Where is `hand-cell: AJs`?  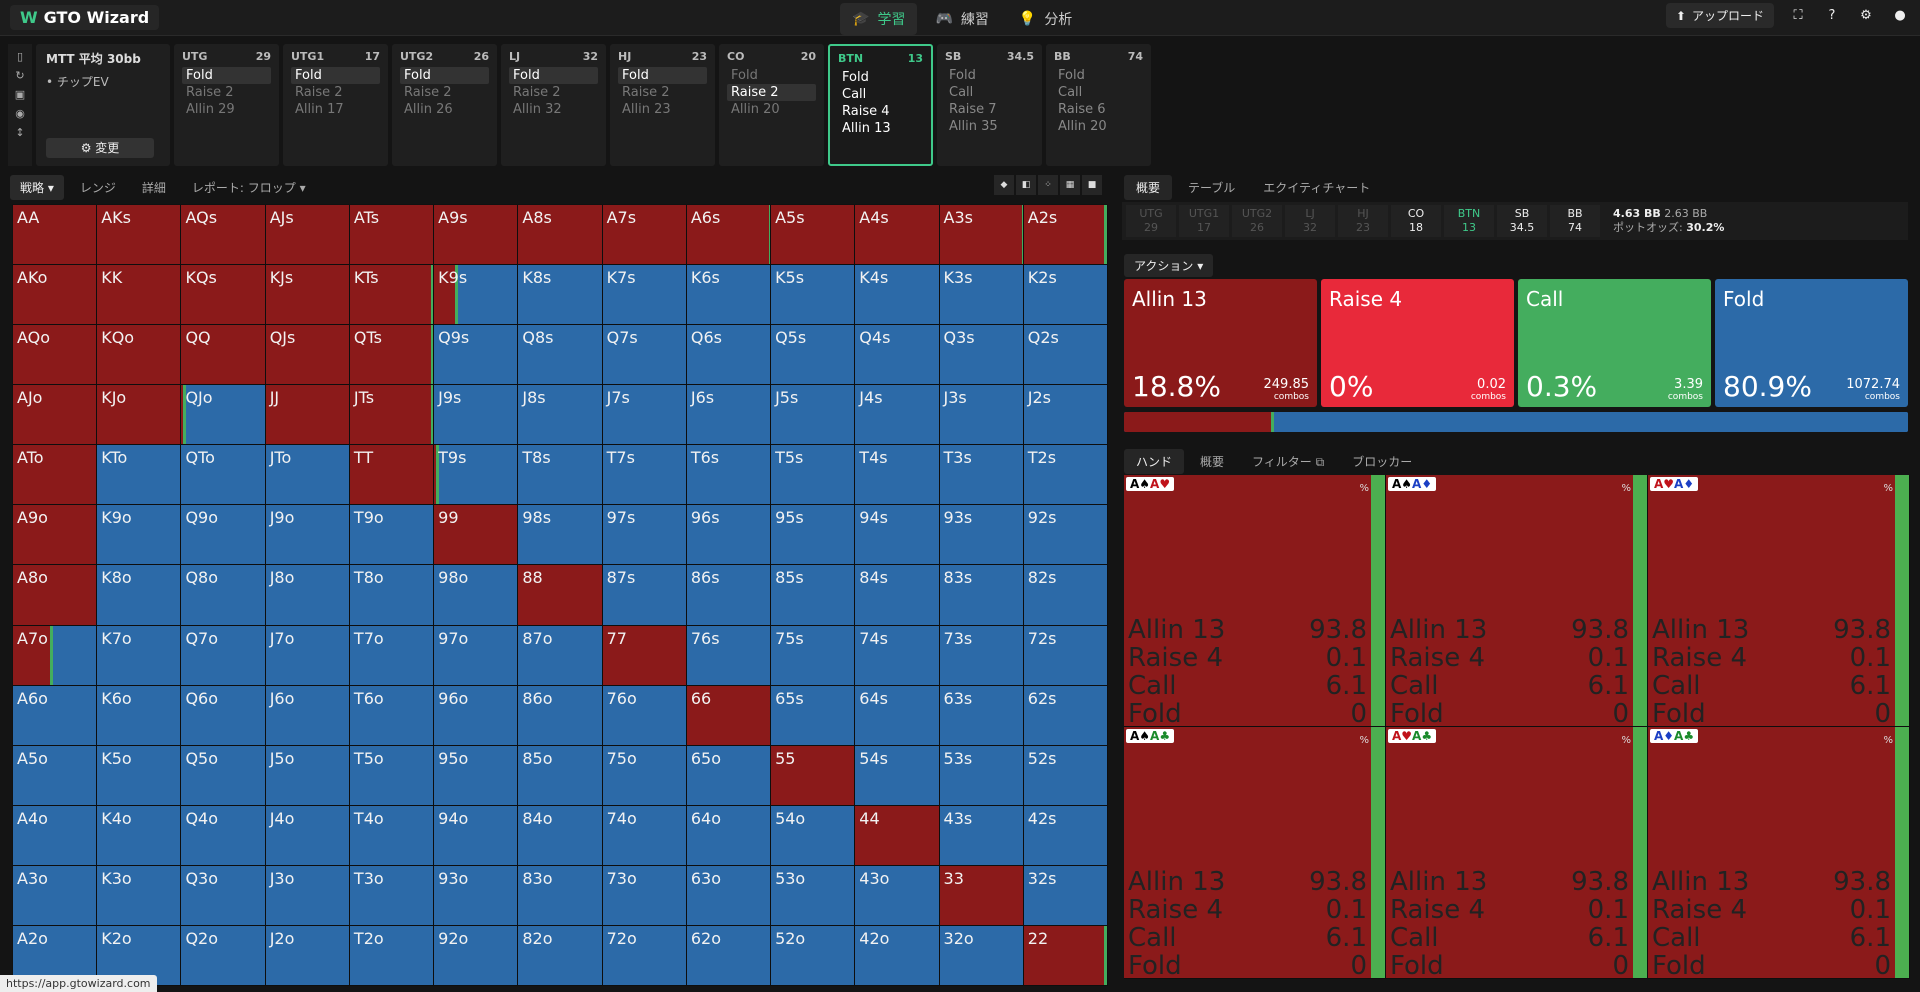 hand-cell: AJs is located at coordinates (307, 235).